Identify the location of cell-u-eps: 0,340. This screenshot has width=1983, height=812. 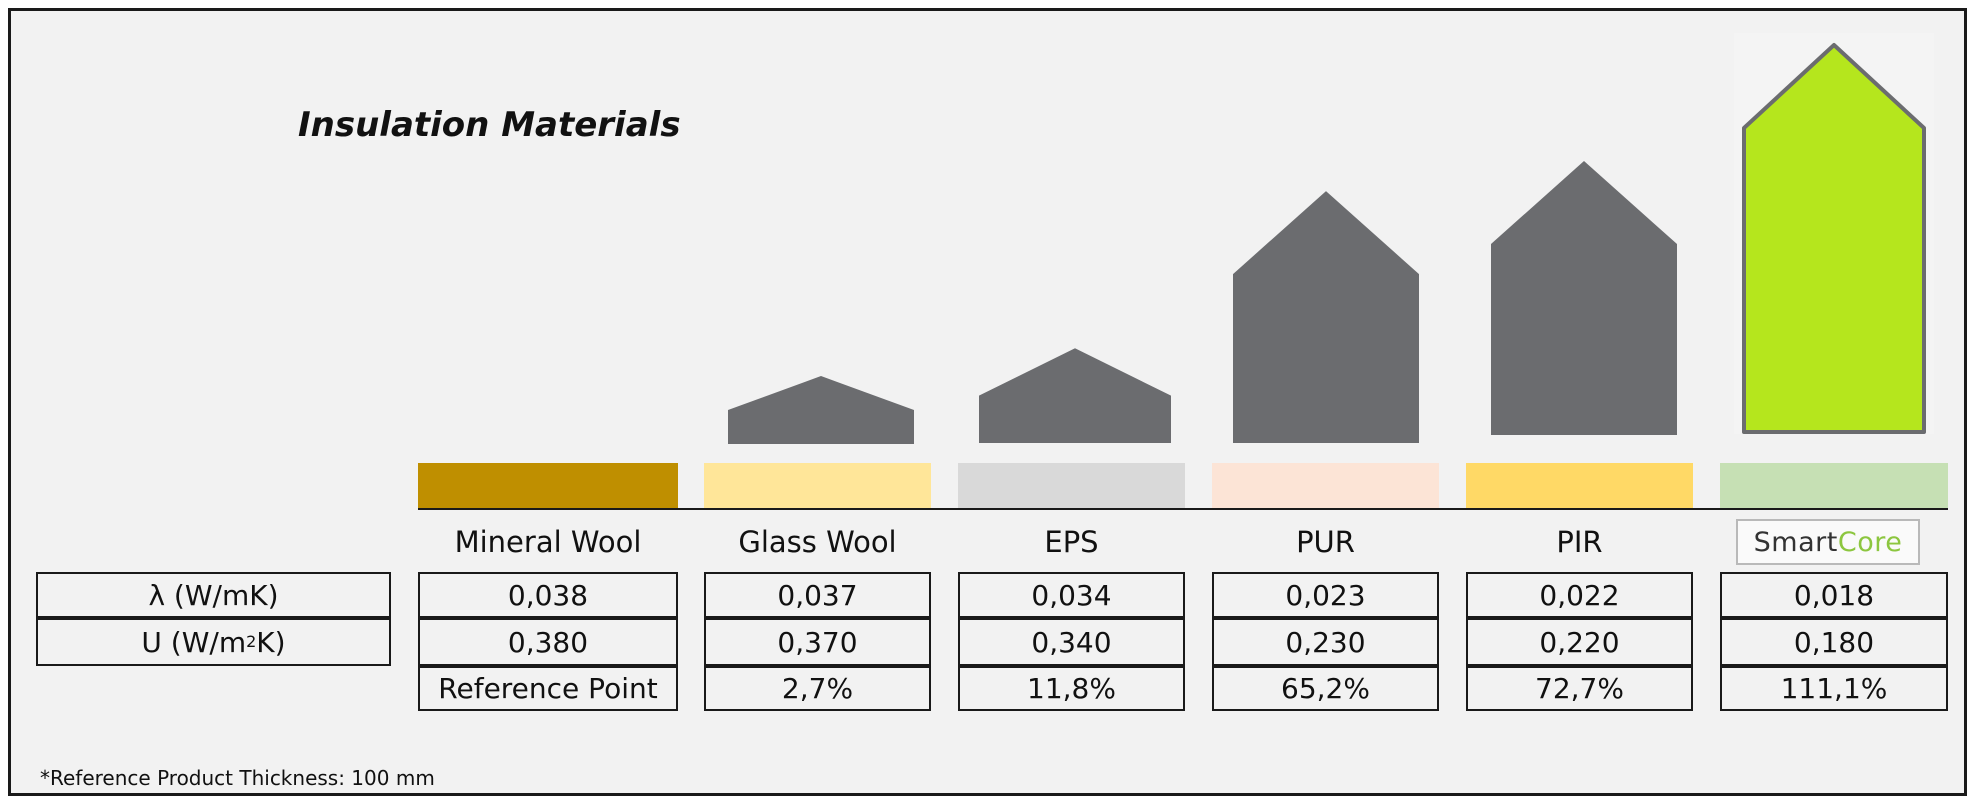
(1071, 642).